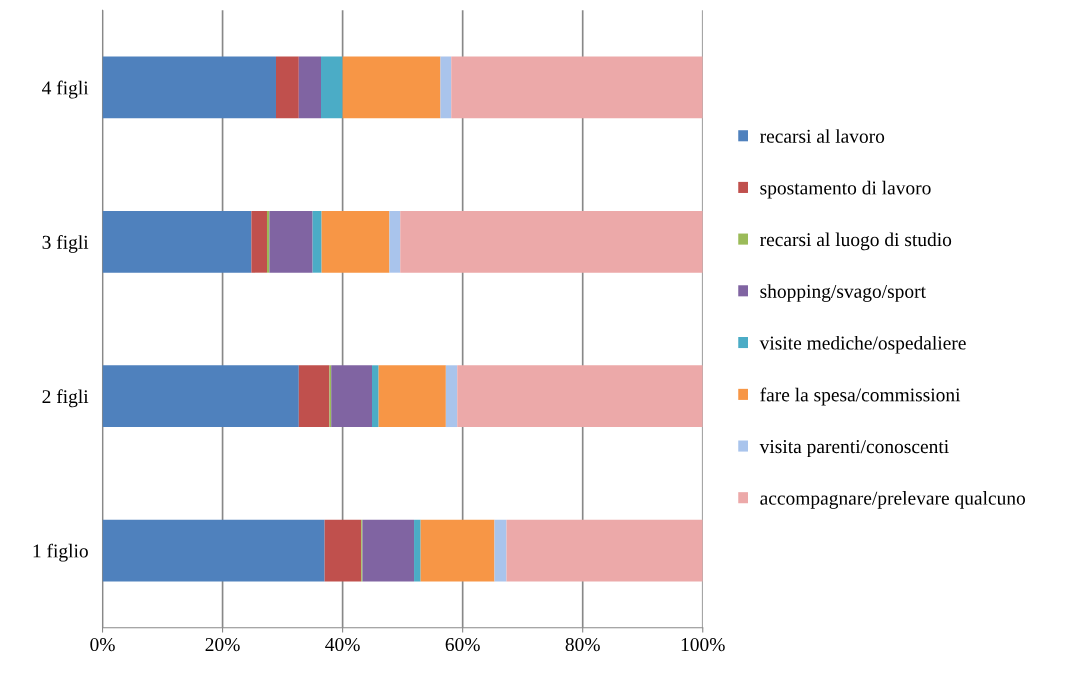 The height and width of the screenshot is (686, 1068). Describe the element at coordinates (862, 344) in the screenshot. I see `legend-label: visite mediche/ospedaliere` at that location.